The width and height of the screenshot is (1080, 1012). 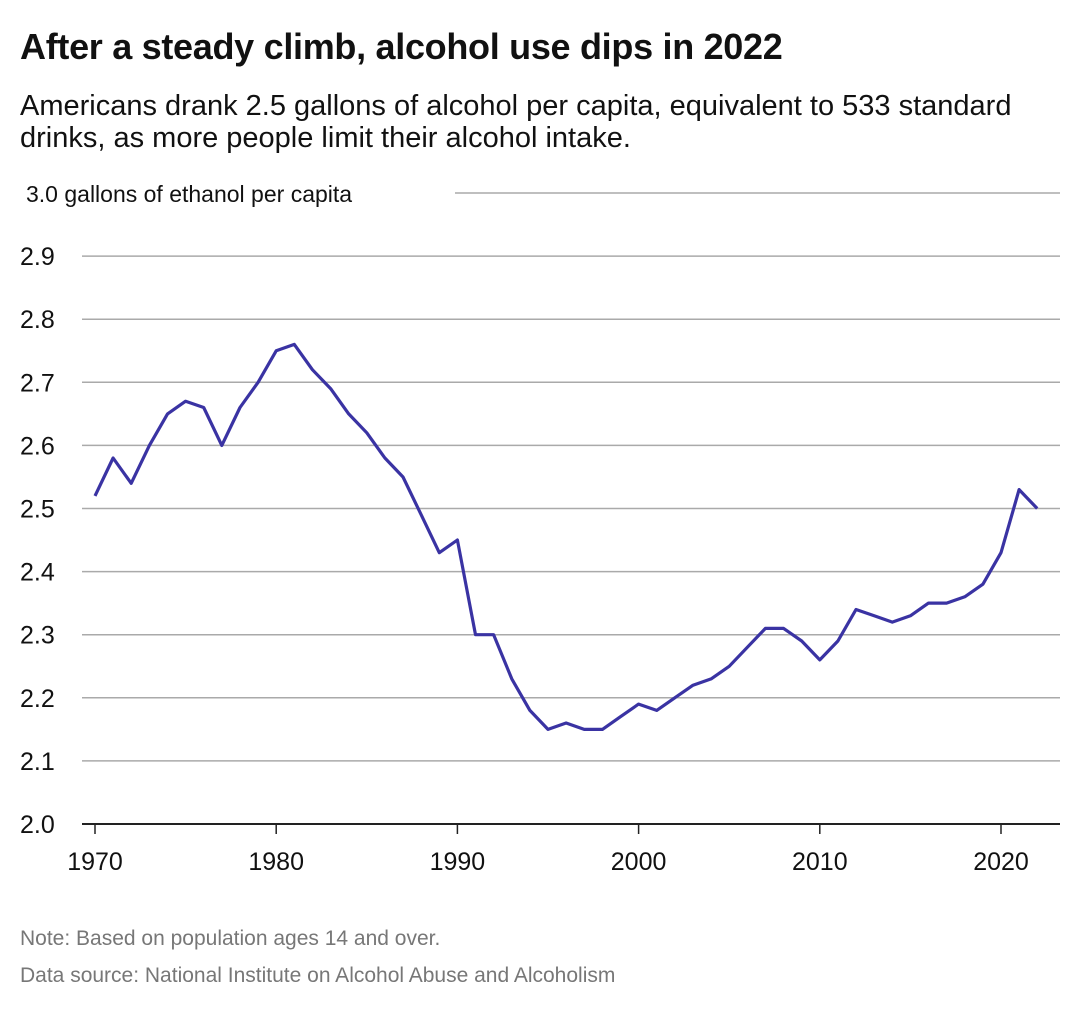 I want to click on x-tick-label: 1980, so click(x=276, y=862).